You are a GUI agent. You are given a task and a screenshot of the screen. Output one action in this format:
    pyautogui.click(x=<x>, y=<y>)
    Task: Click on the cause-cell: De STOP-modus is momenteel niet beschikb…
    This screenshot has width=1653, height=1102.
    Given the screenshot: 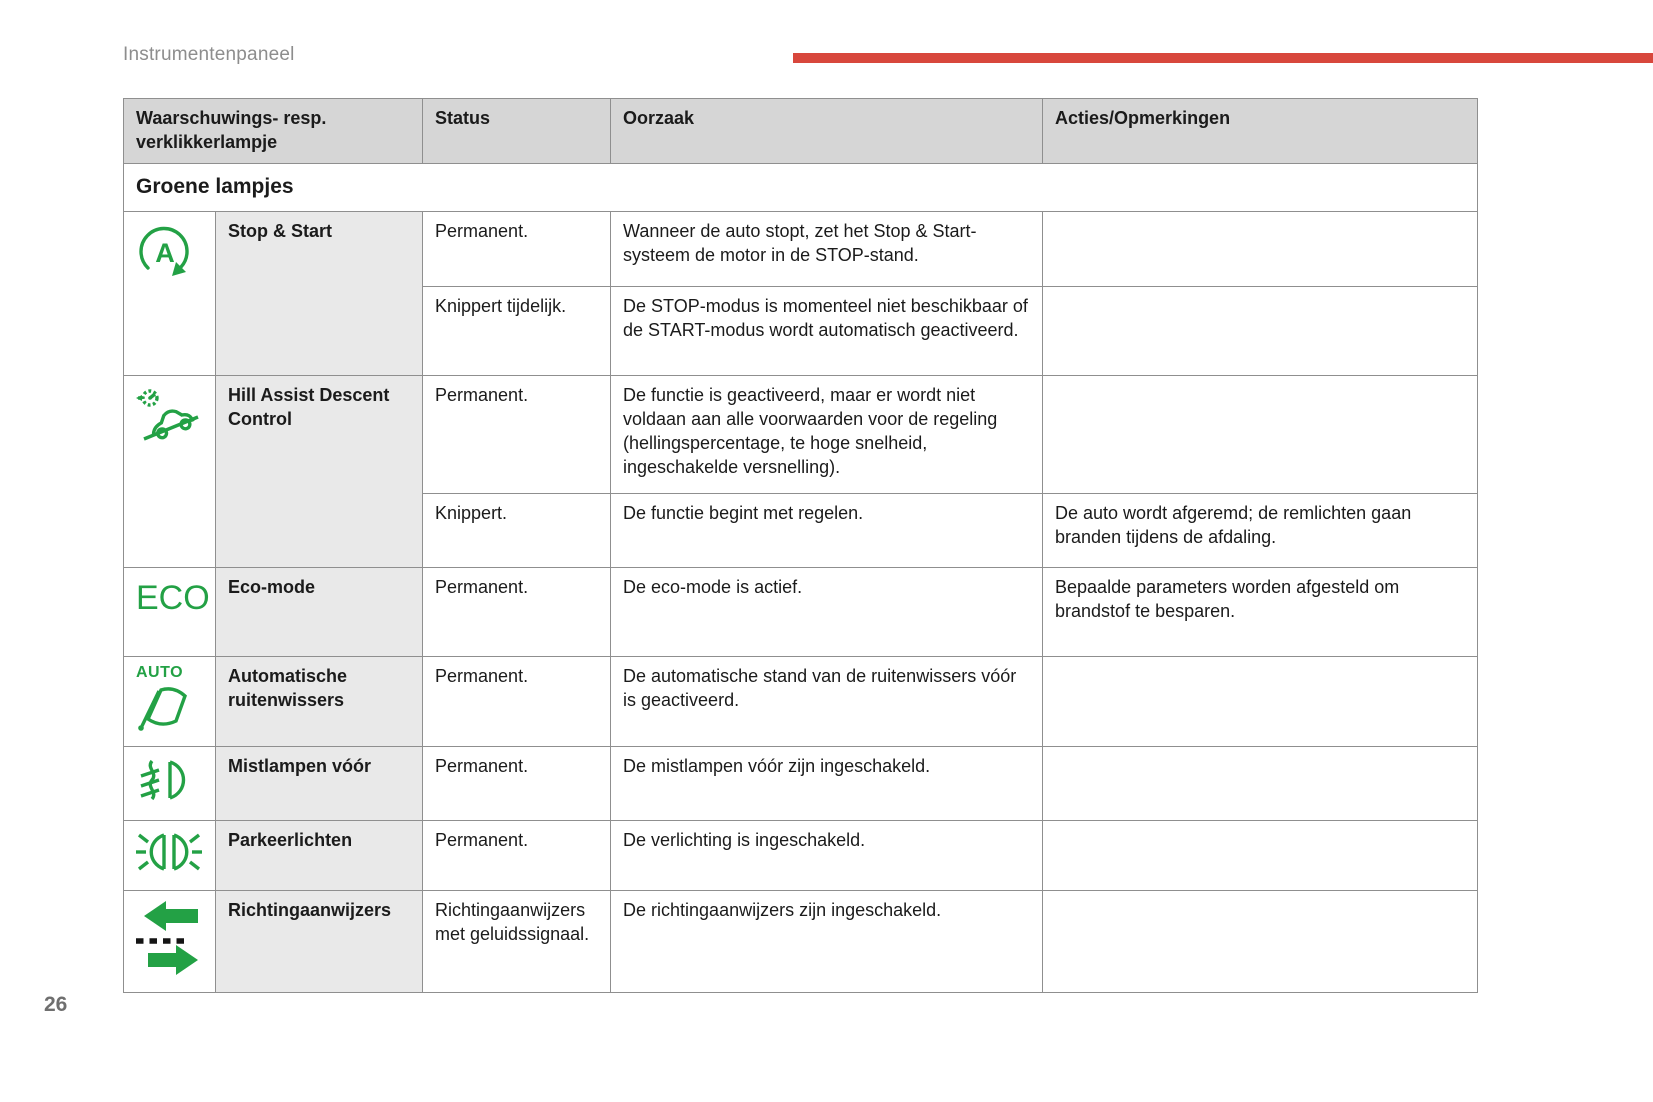 What is the action you would take?
    pyautogui.click(x=827, y=330)
    